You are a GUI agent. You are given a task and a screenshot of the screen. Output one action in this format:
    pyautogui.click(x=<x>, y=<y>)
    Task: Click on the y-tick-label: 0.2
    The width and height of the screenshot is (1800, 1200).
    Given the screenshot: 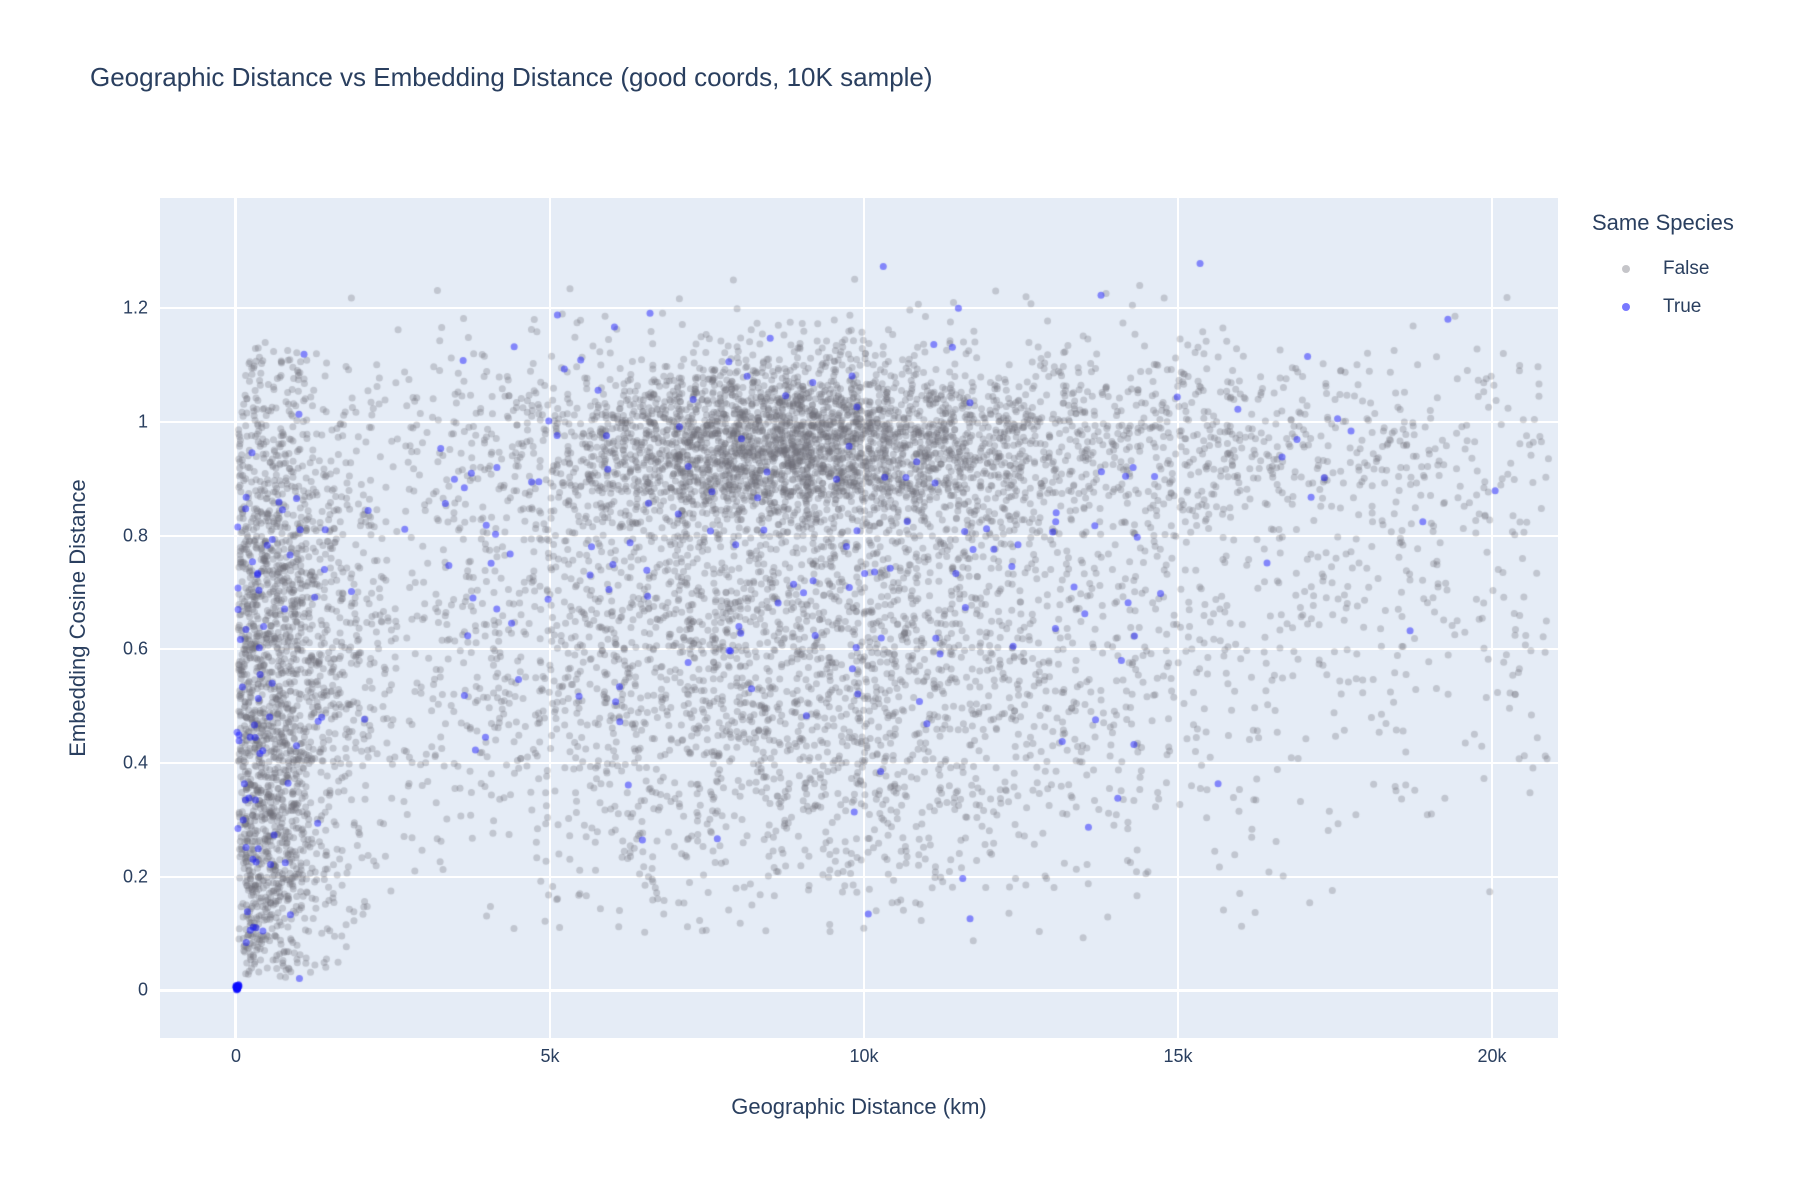 What is the action you would take?
    pyautogui.click(x=135, y=876)
    